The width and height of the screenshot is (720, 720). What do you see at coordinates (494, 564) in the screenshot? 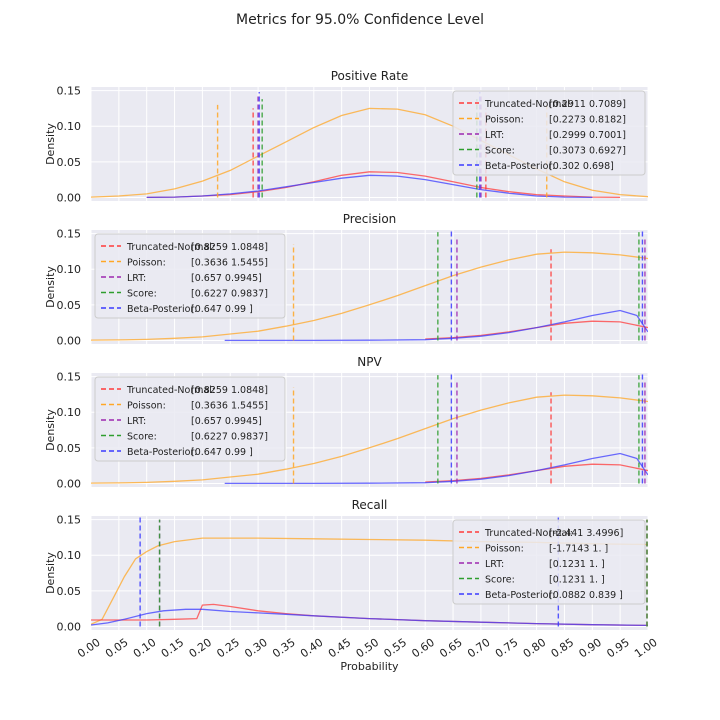
I see `recall-legend-label: LRT:` at bounding box center [494, 564].